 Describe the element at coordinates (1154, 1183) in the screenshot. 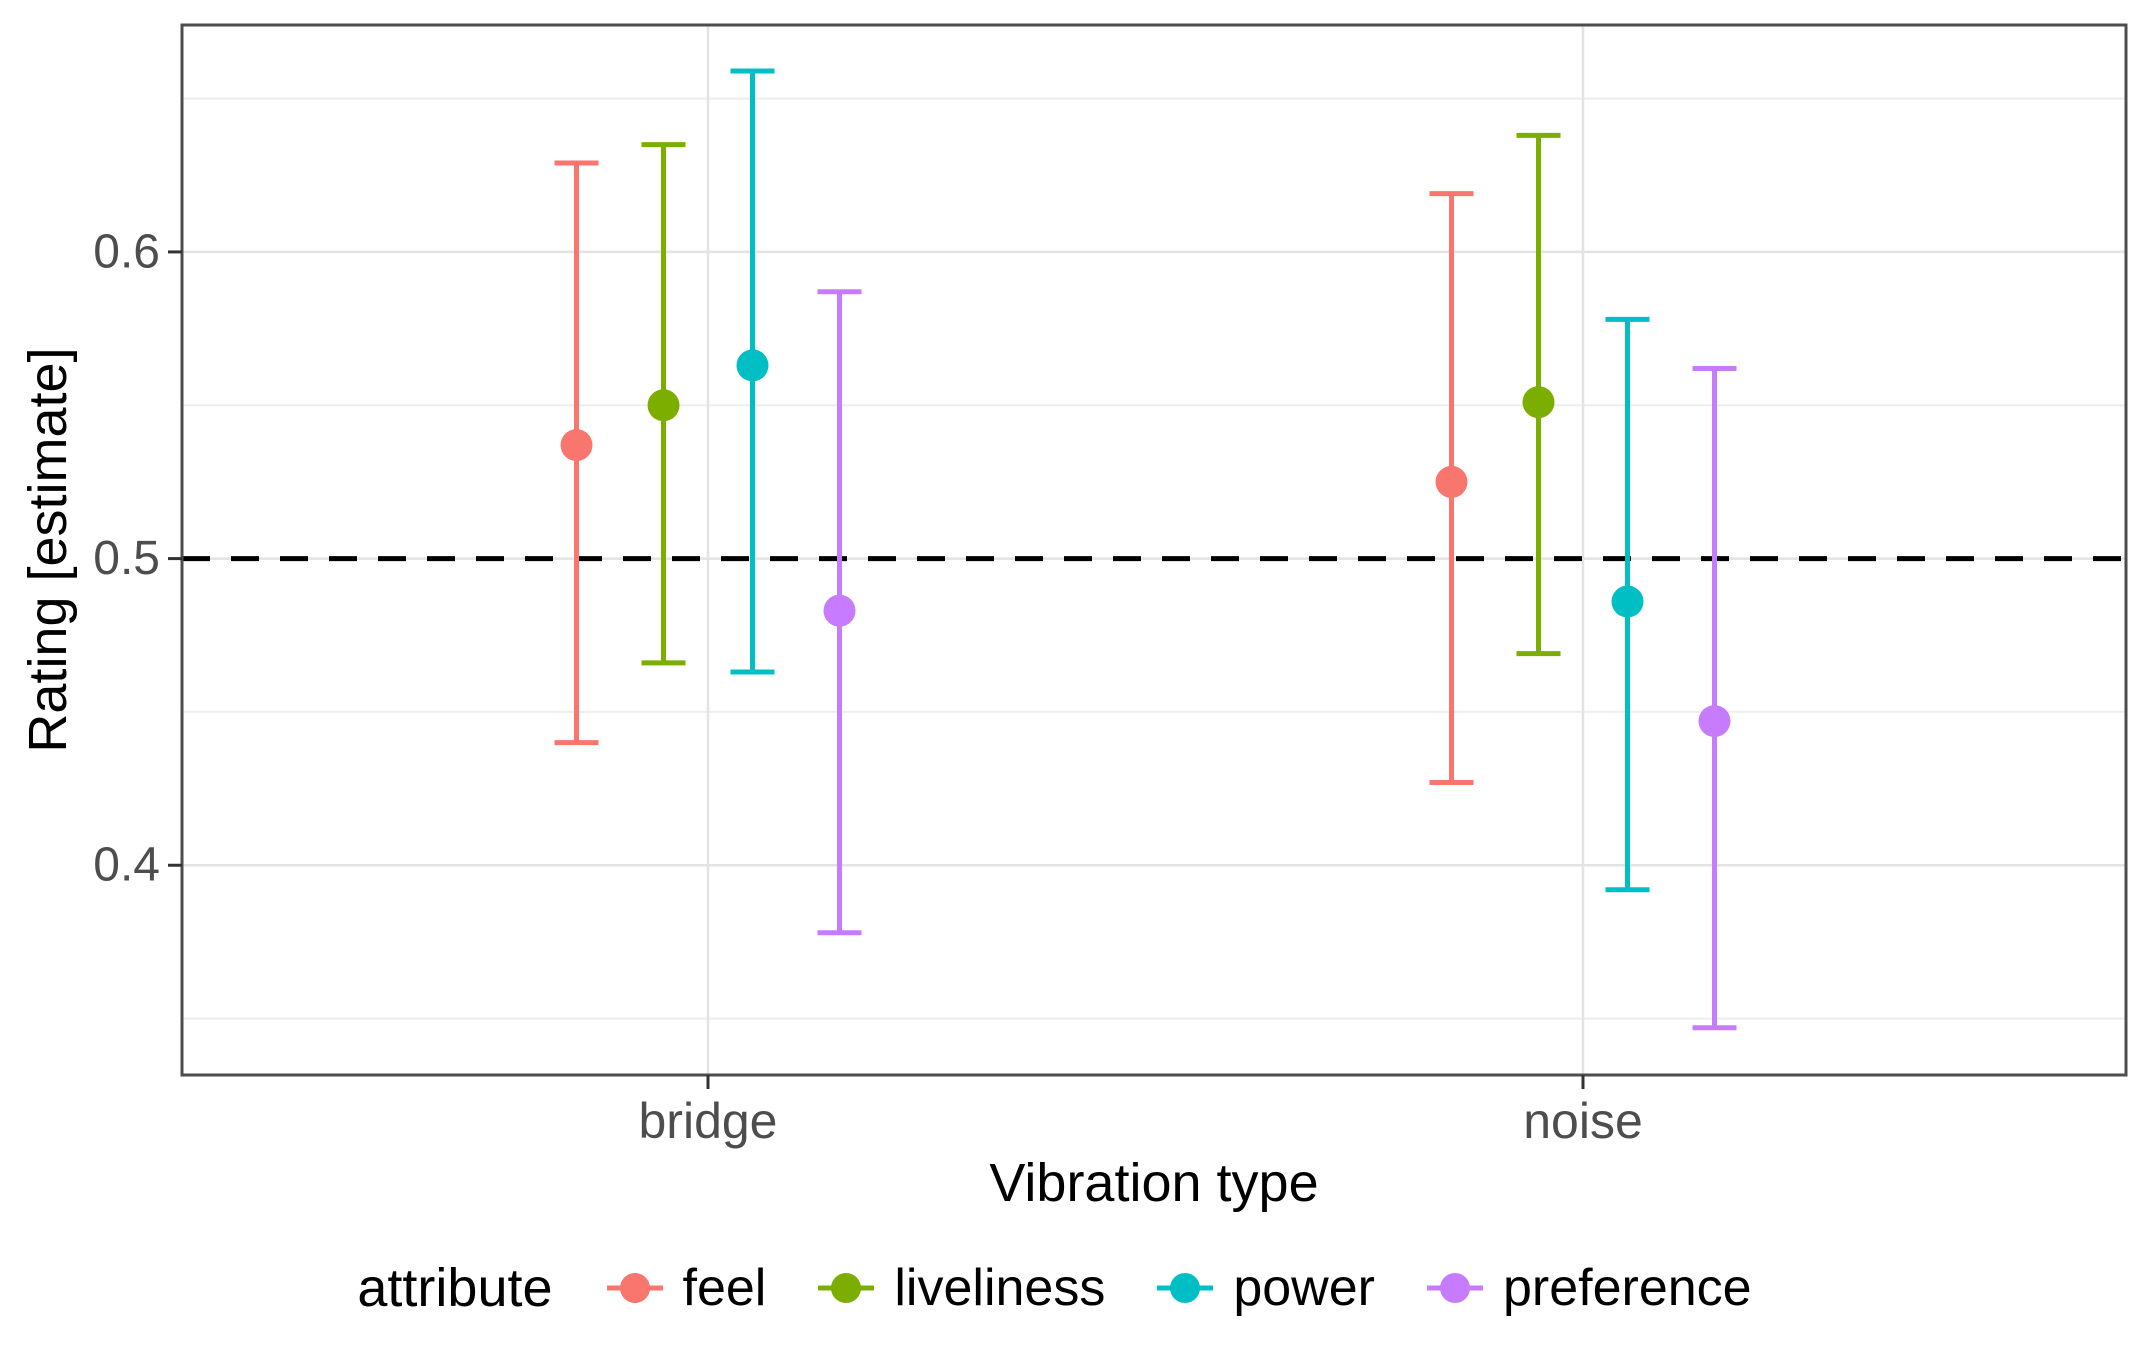

I see `x-axis-title: Vibration type` at that location.